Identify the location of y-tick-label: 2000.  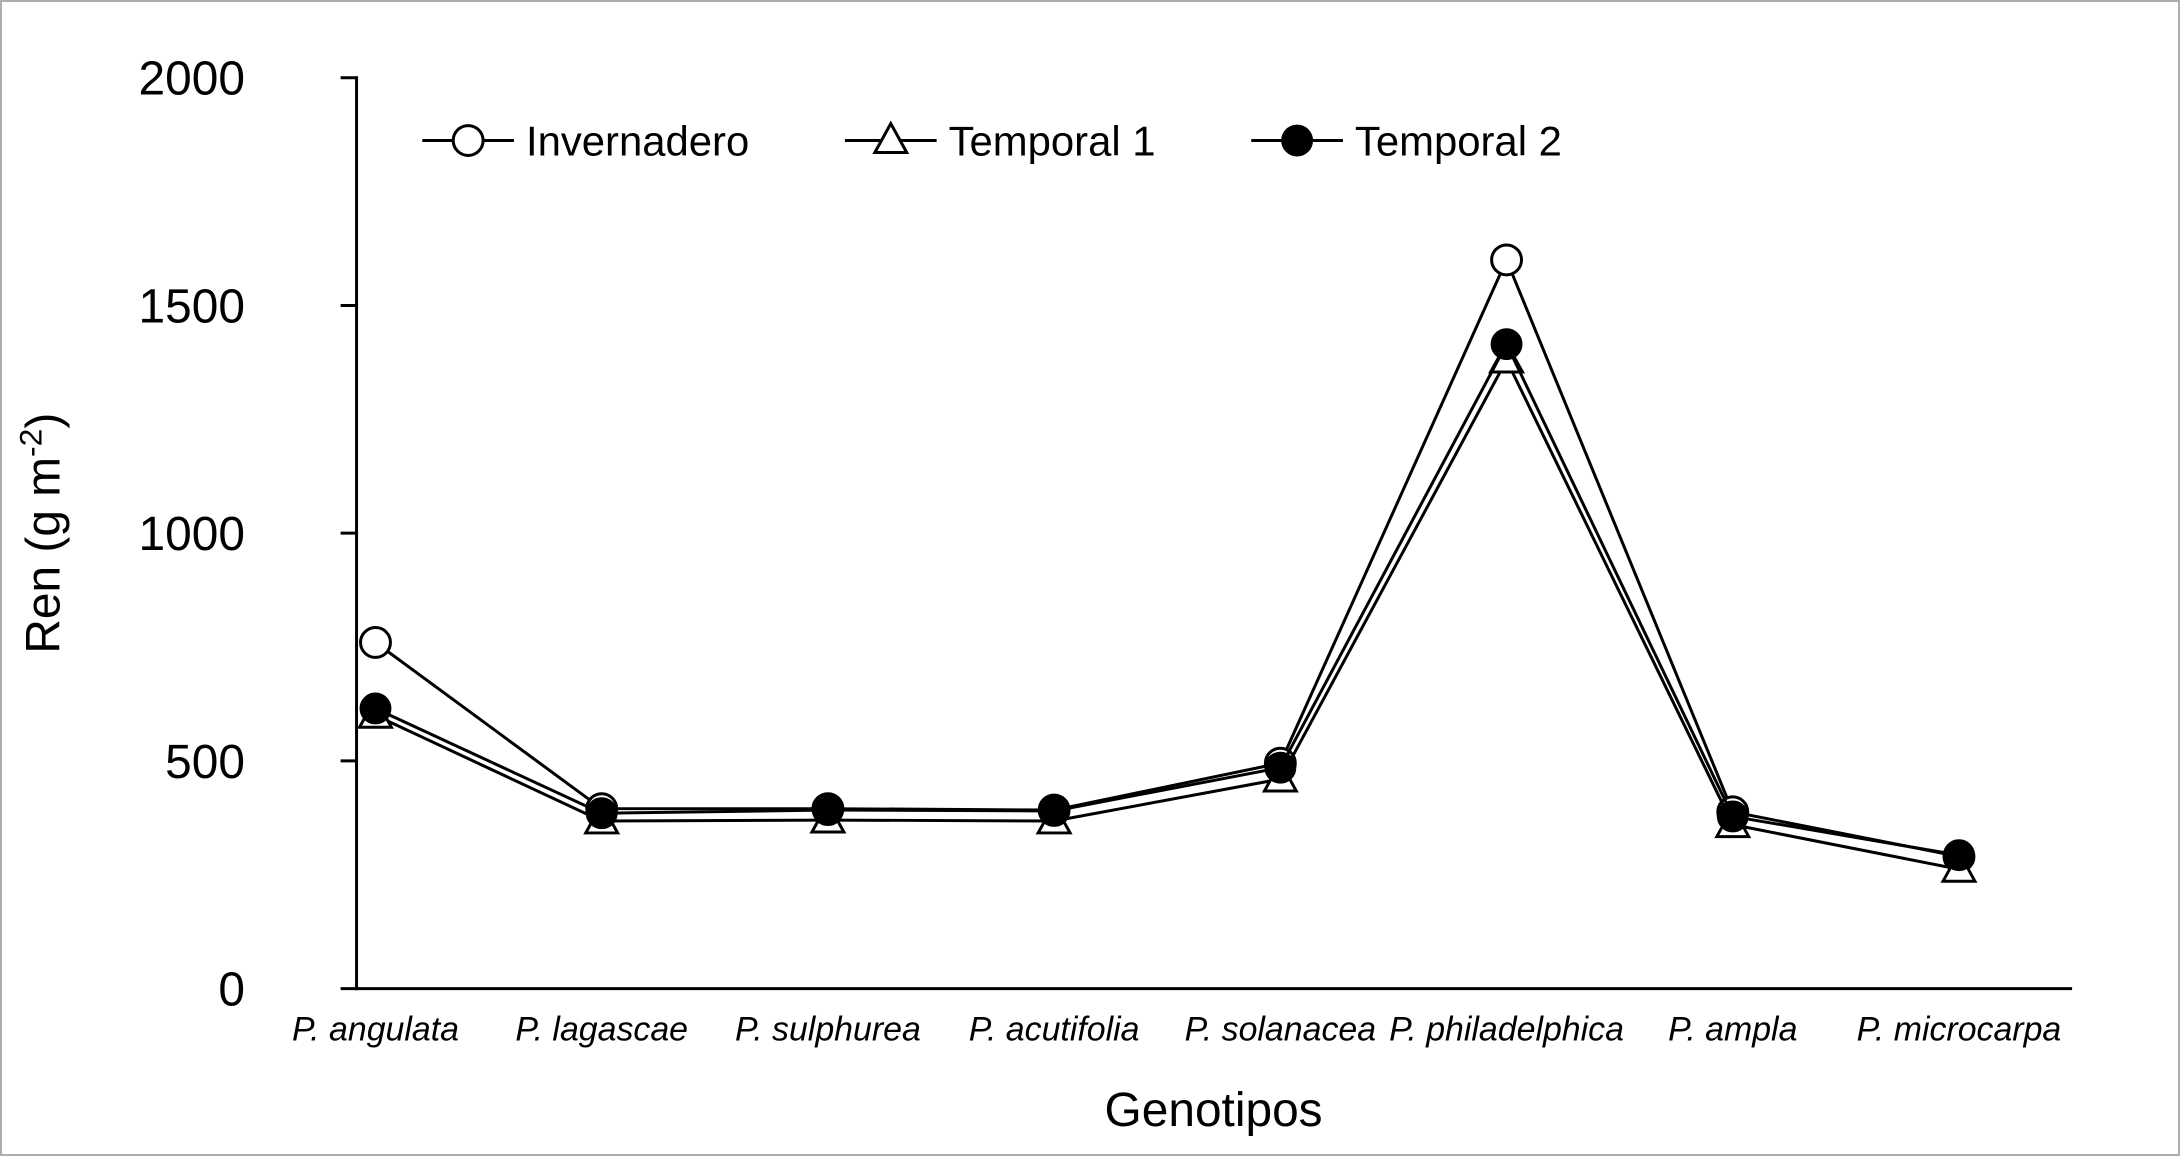
(192, 79).